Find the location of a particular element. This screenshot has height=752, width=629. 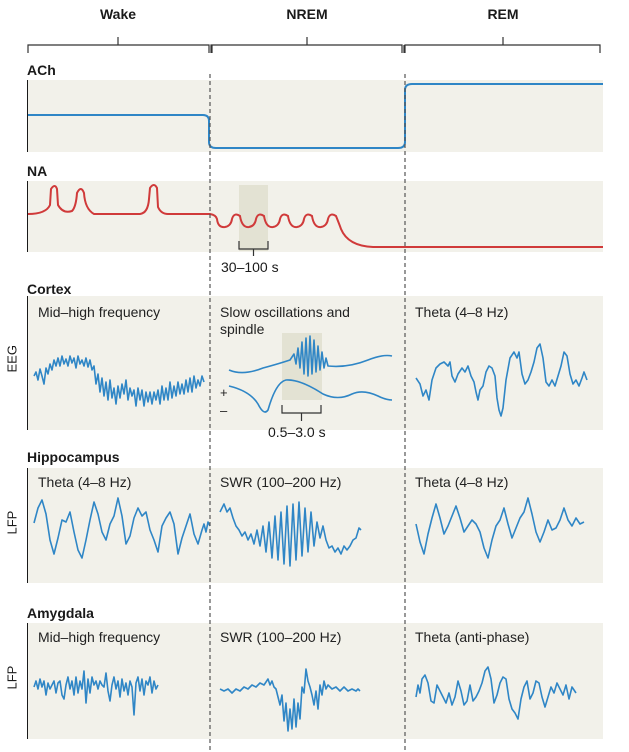

na-highlight is located at coordinates (253, 218).